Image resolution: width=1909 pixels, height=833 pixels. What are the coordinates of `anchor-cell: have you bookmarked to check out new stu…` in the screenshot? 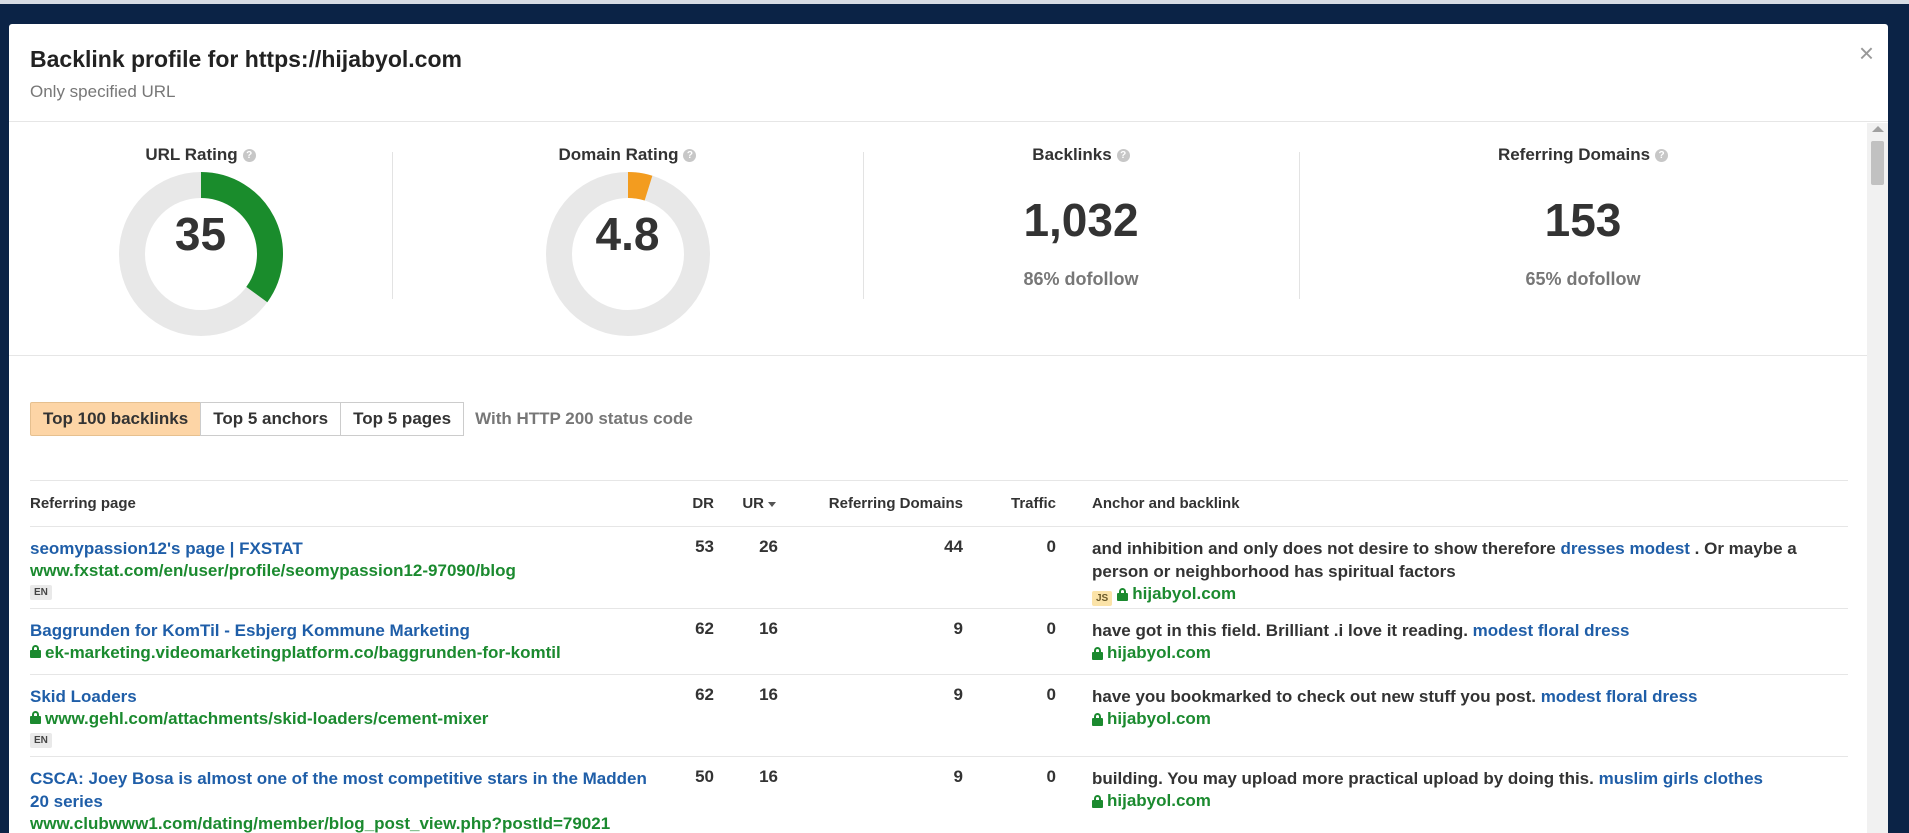 It's located at (1452, 720).